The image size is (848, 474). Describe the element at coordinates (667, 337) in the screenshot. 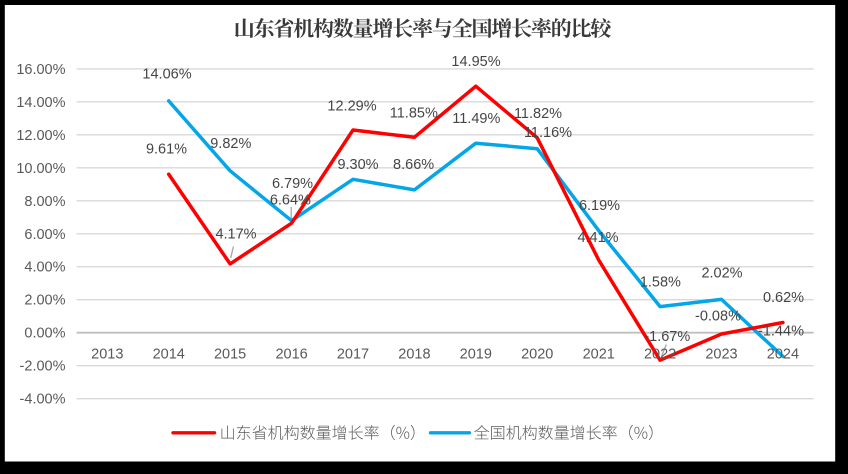

I see `svg-text: -1.67%` at that location.